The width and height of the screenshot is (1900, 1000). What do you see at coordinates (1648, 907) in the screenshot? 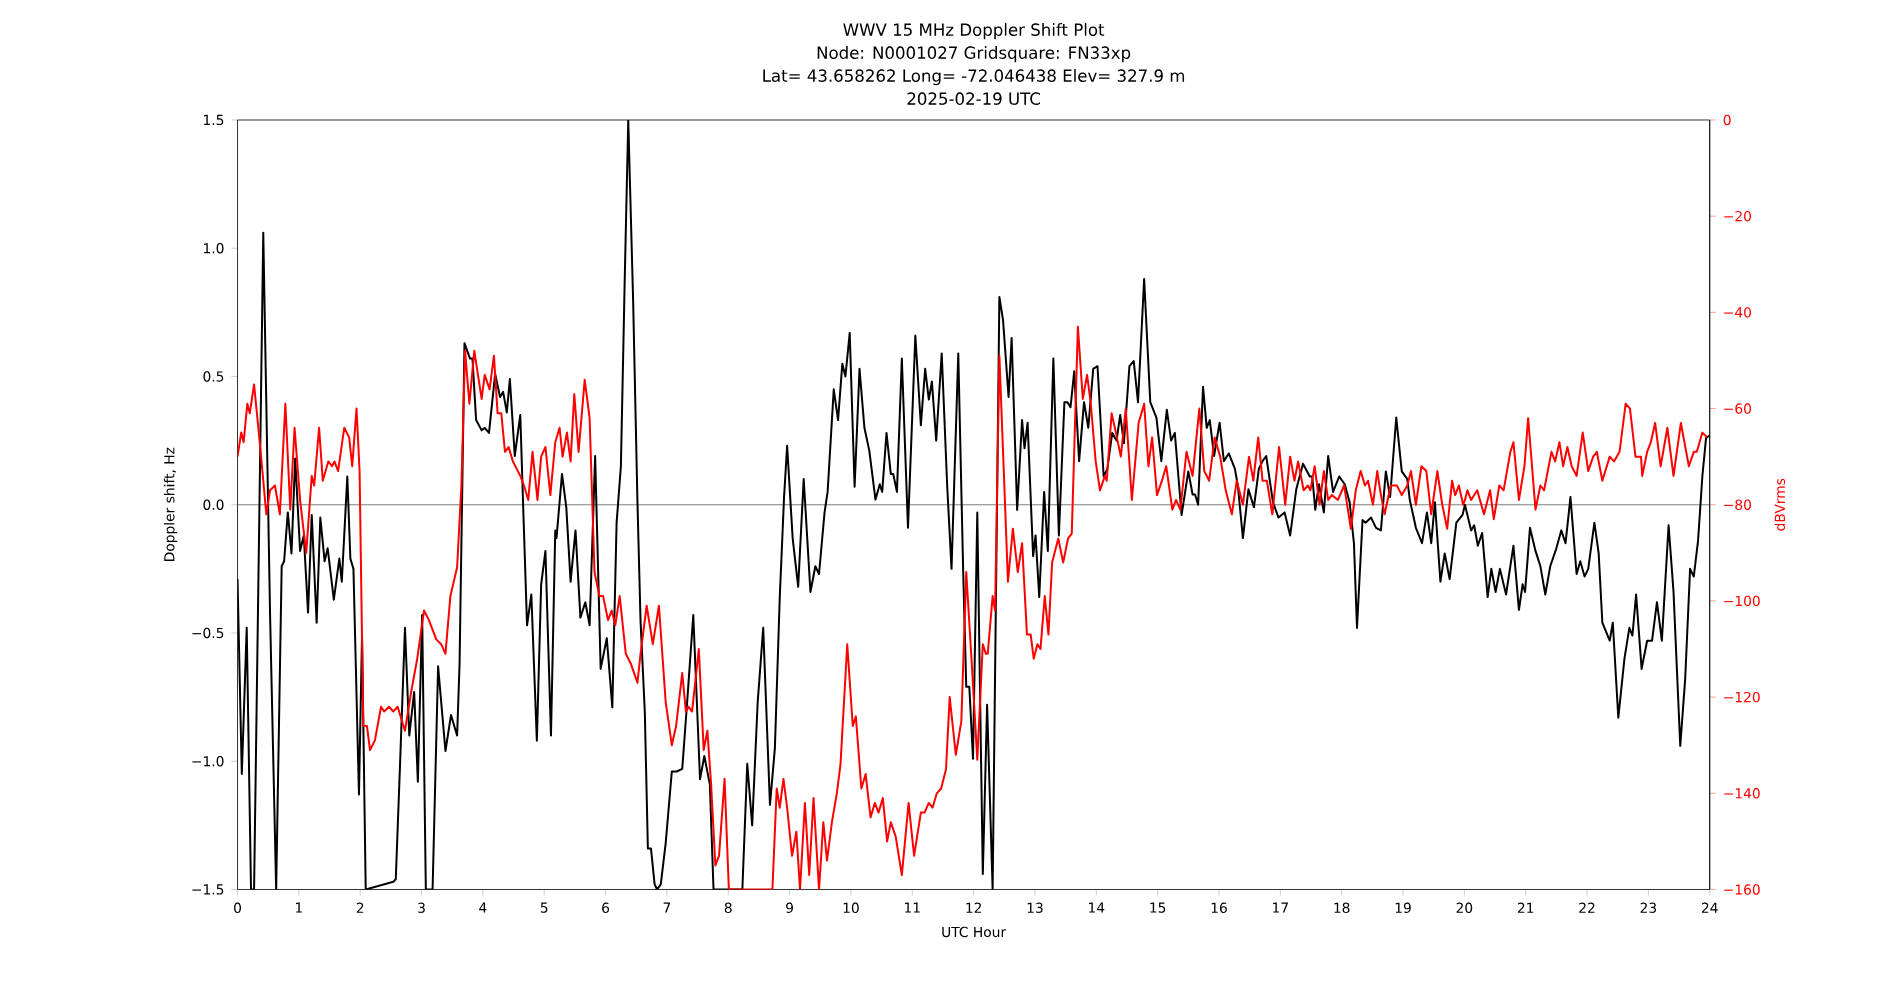
I see `x-tick-label: 23` at bounding box center [1648, 907].